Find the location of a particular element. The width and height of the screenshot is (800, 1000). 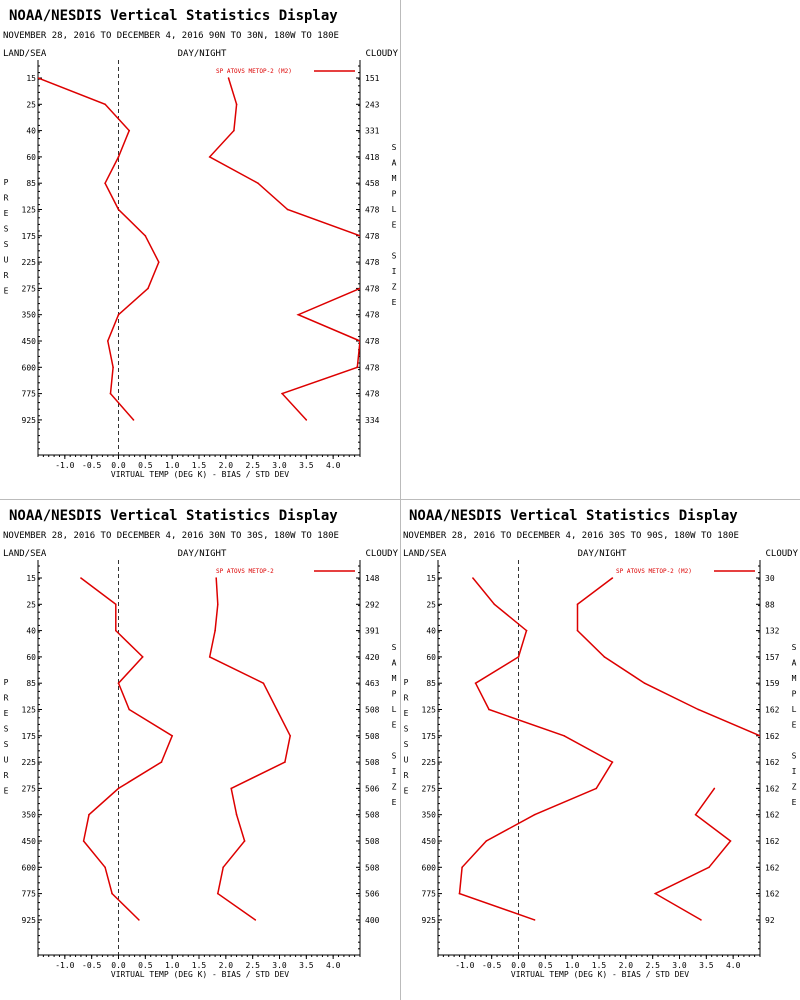

x-tick-label: 1.0 is located at coordinates (572, 965).